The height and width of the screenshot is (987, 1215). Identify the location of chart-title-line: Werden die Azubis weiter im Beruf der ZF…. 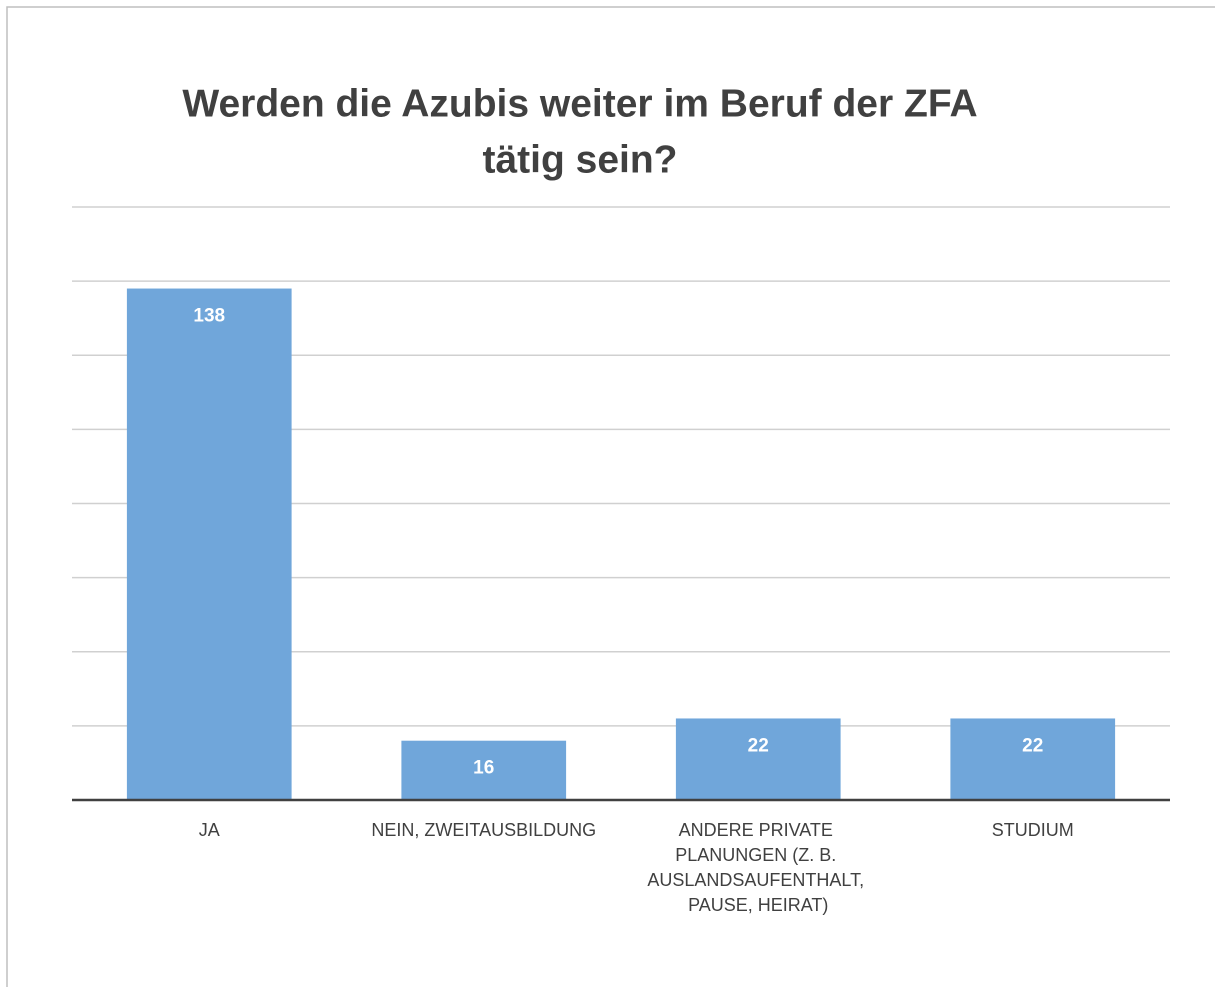
(579, 103).